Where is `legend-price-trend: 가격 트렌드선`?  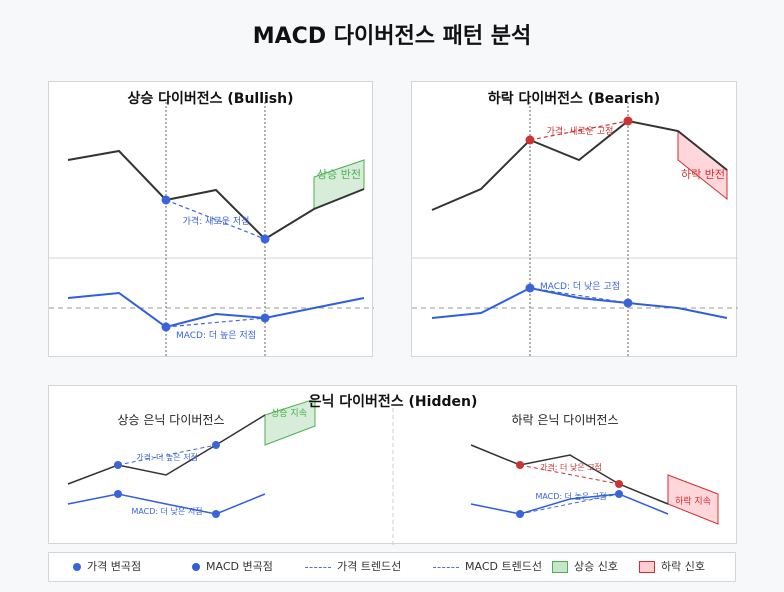
legend-price-trend: 가격 트렌드선 is located at coordinates (353, 567).